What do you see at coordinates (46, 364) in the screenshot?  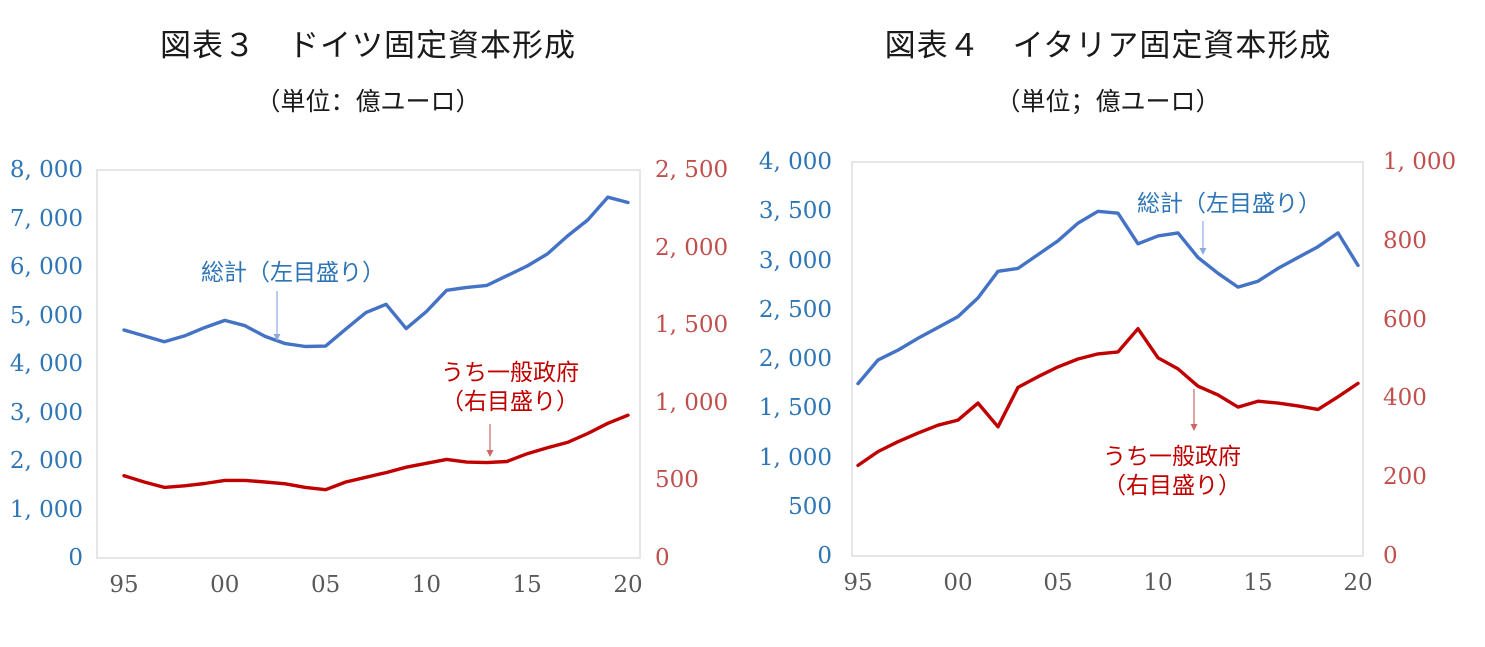 I see `germany-left-axis-tick-4: 4, 000` at bounding box center [46, 364].